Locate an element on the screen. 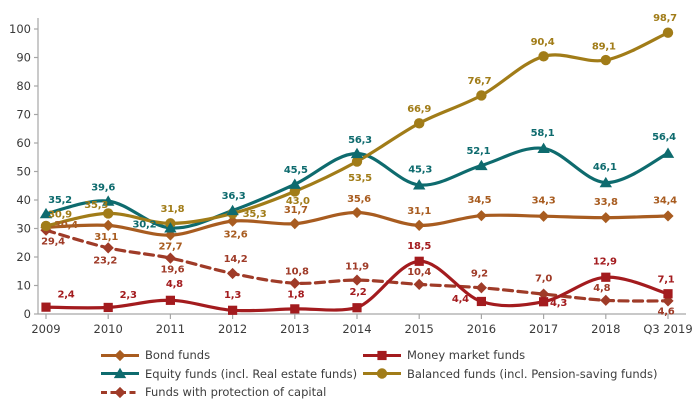  bond-funds-marker-2017 is located at coordinates (544, 216).